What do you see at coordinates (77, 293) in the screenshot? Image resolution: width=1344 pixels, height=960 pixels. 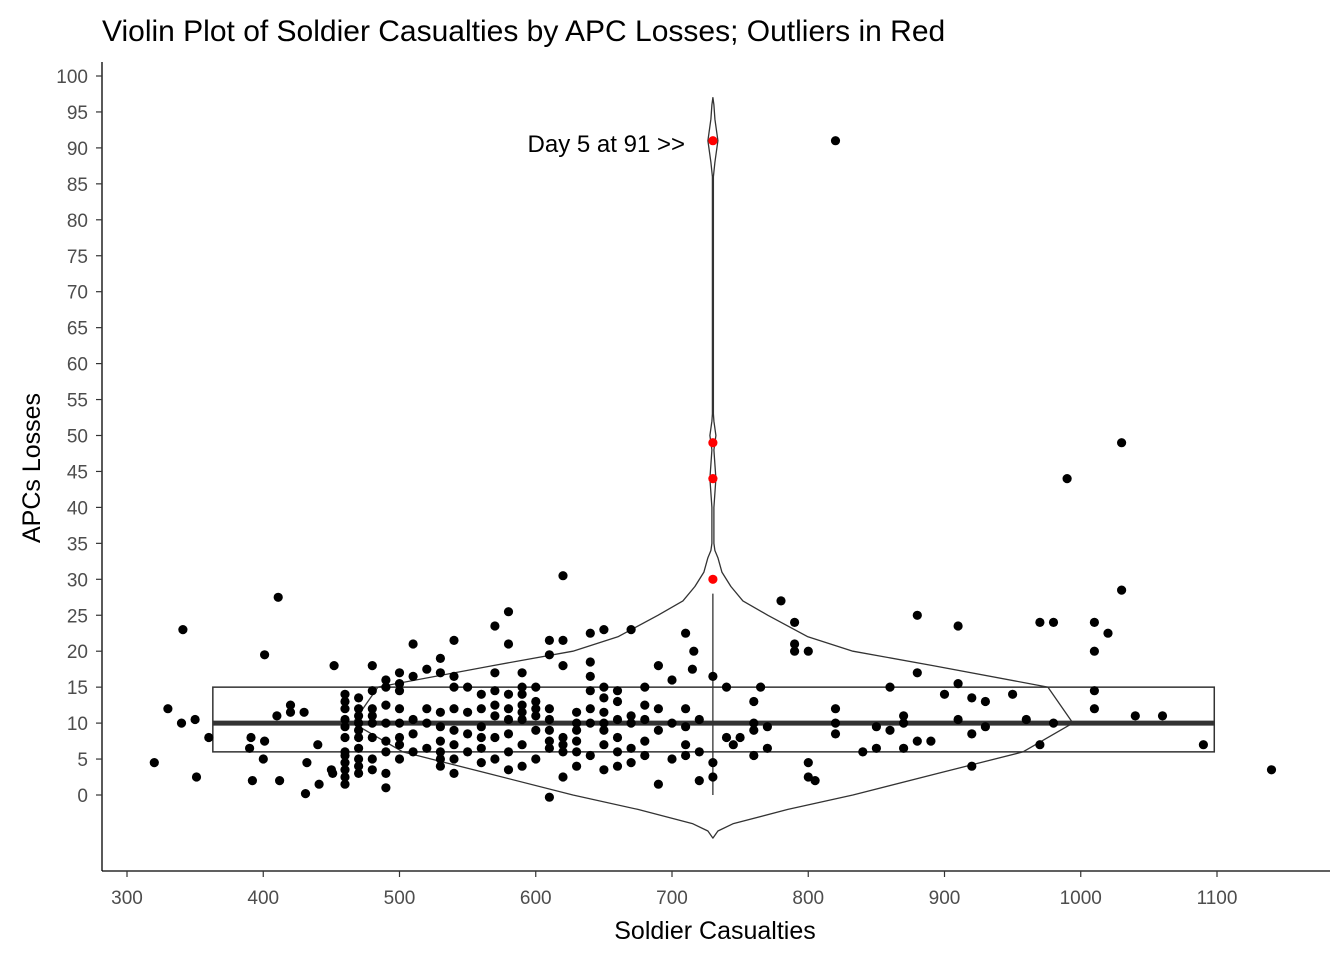 I see `y-tick-label: 70` at bounding box center [77, 293].